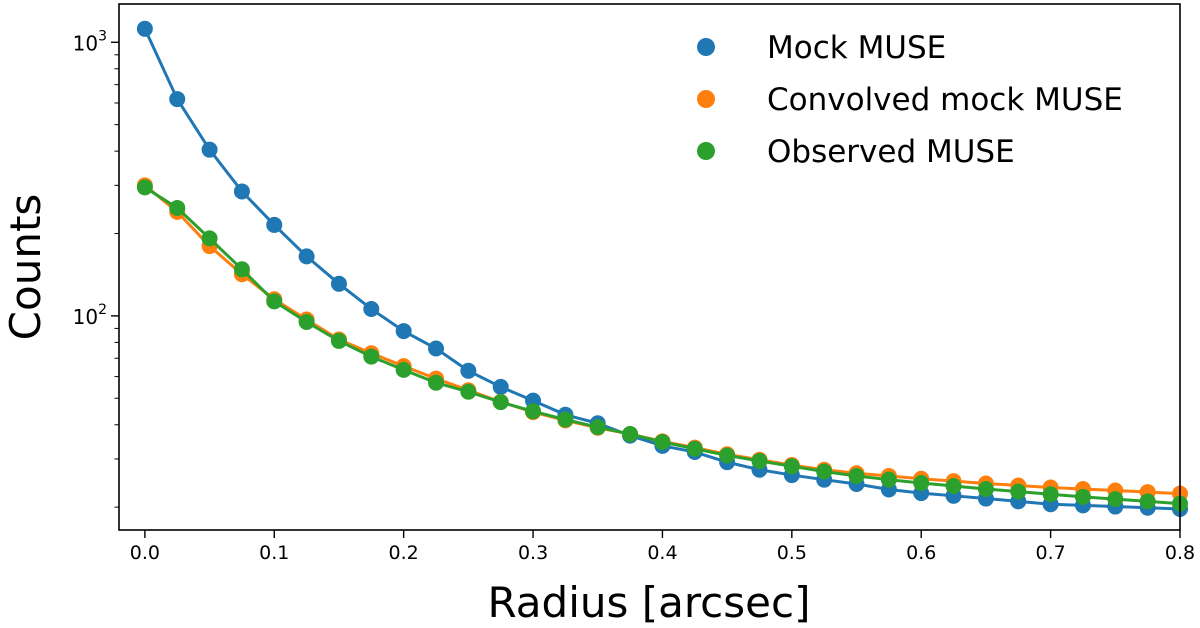 Image resolution: width=1200 pixels, height=628 pixels. What do you see at coordinates (102, 310) in the screenshot?
I see `y-tick-label-exponent: 2` at bounding box center [102, 310].